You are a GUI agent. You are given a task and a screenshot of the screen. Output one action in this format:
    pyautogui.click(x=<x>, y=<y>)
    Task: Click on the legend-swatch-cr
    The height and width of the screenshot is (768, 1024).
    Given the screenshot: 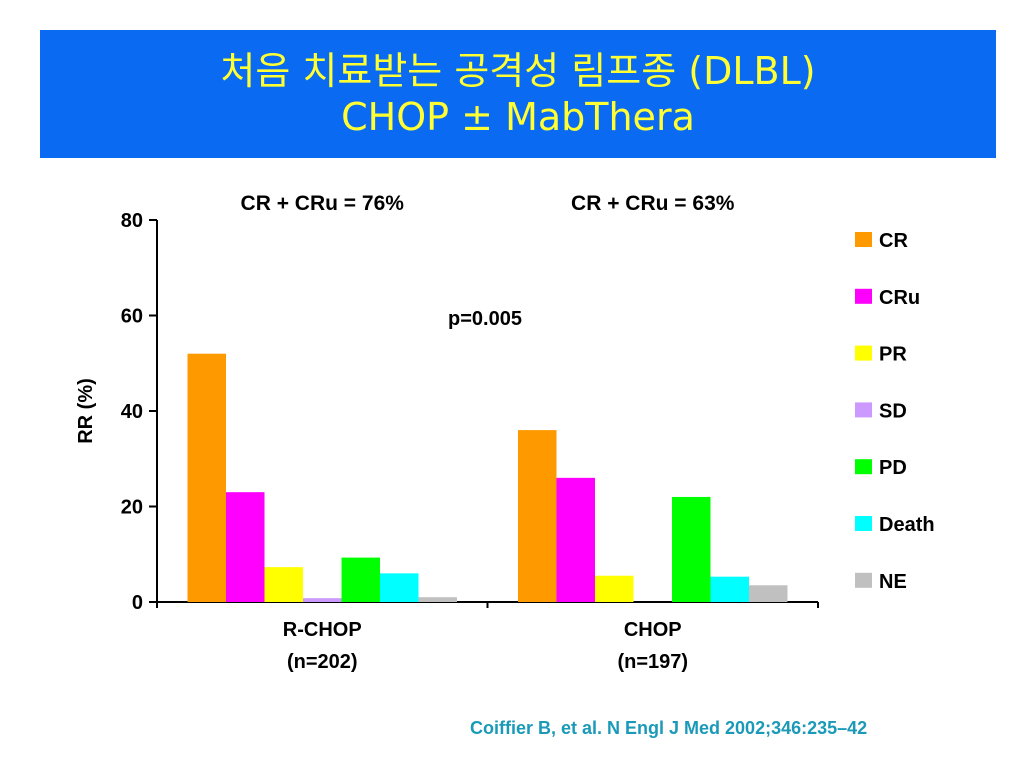 What is the action you would take?
    pyautogui.click(x=863, y=239)
    